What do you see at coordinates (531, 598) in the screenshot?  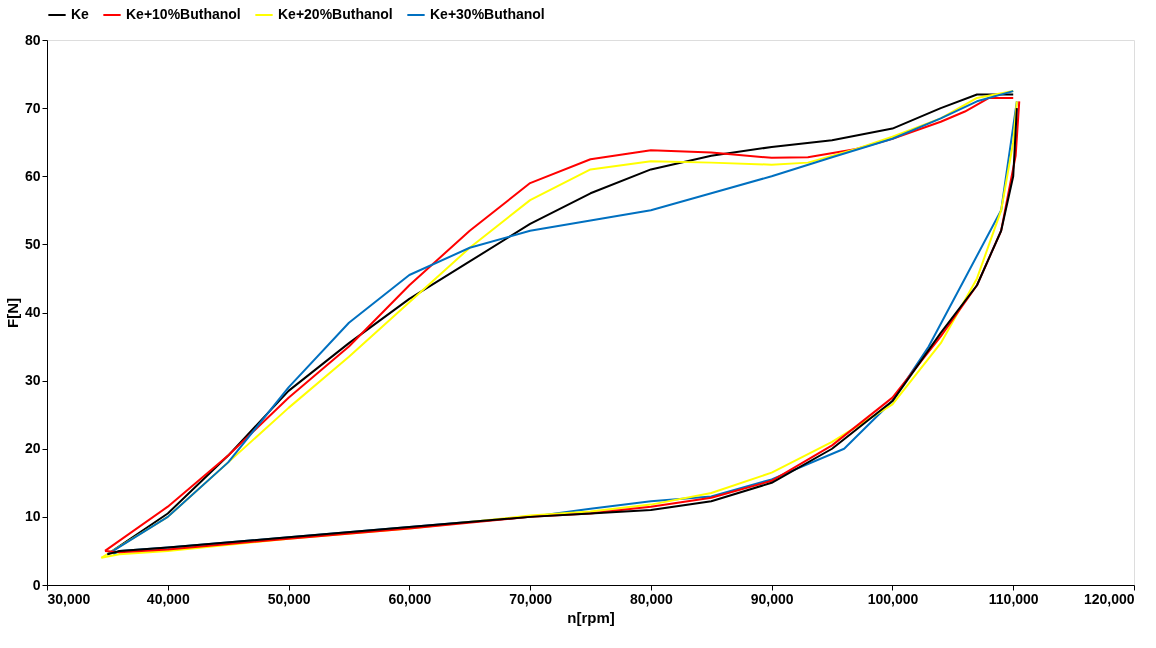 I see `x-tick-label: 70,000` at bounding box center [531, 598].